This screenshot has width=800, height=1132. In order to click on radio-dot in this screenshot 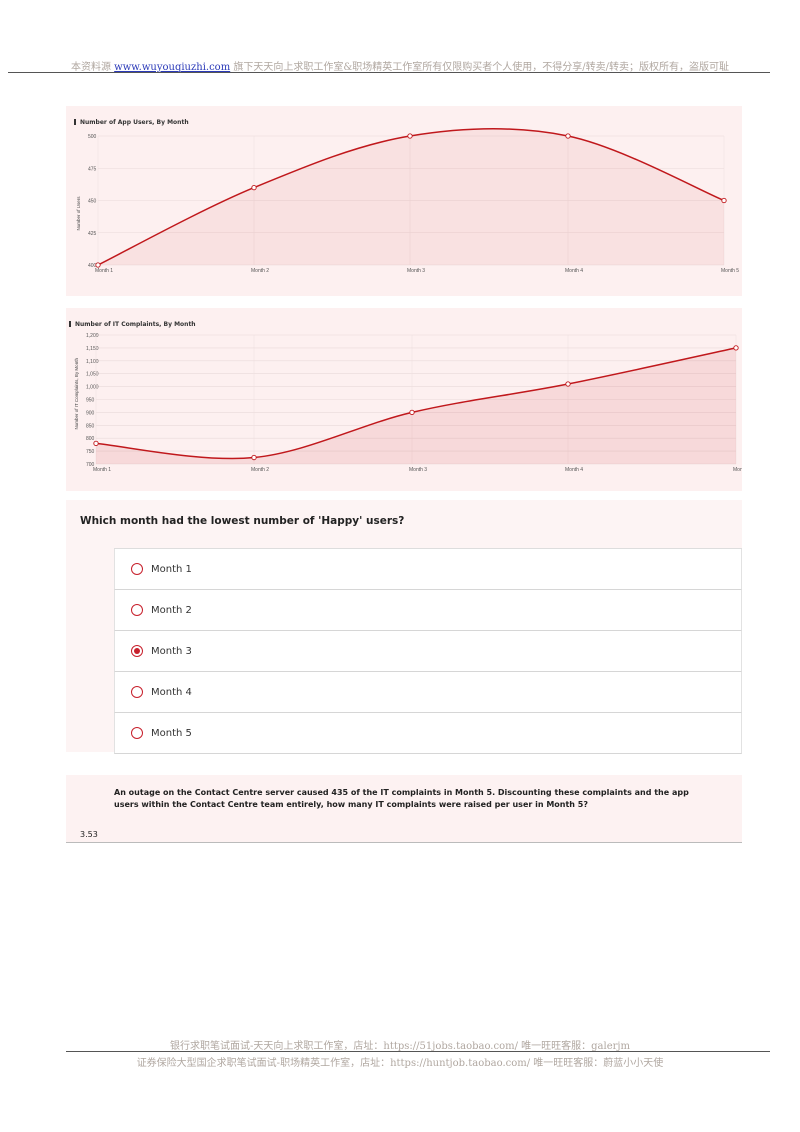, I will do `click(137, 651)`.